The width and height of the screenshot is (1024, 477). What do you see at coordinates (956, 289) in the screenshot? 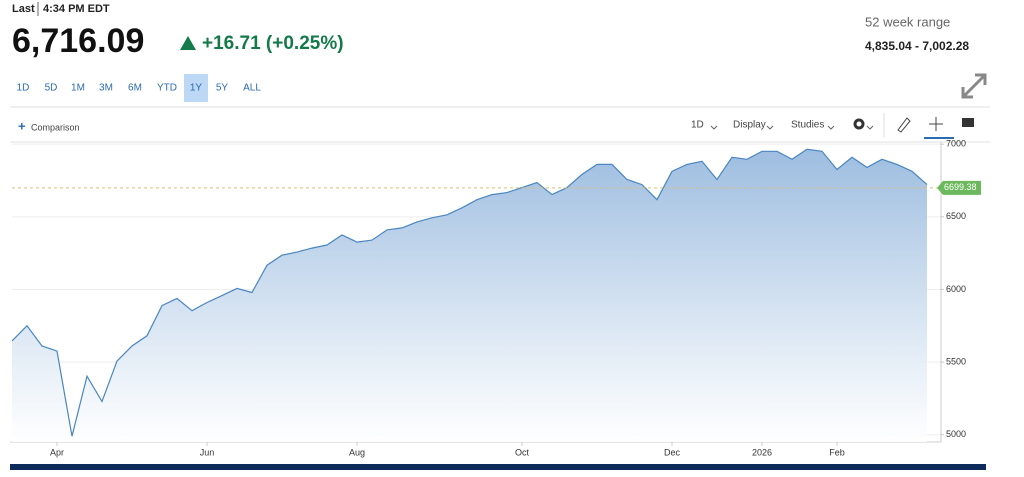
I see `y-tick-label: 6000` at bounding box center [956, 289].